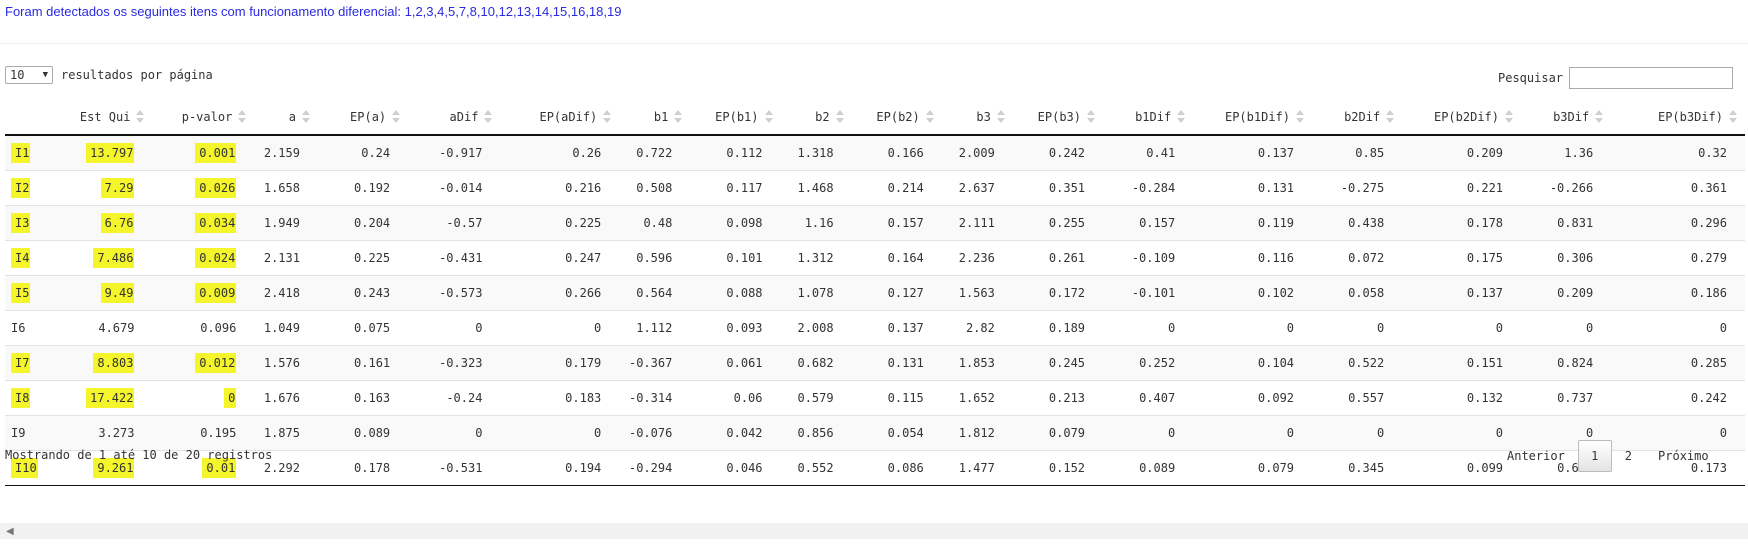 This screenshot has height=551, width=1748. Describe the element at coordinates (560, 118) in the screenshot. I see `column-header: EP(aDif)` at that location.